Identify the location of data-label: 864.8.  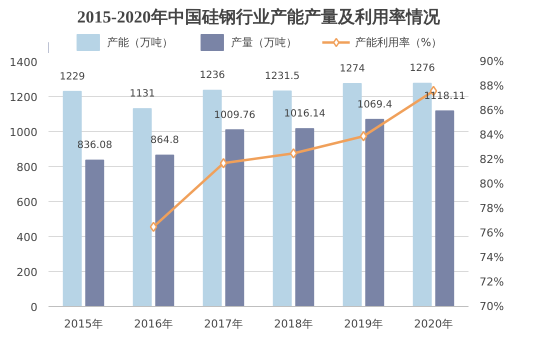
(165, 140).